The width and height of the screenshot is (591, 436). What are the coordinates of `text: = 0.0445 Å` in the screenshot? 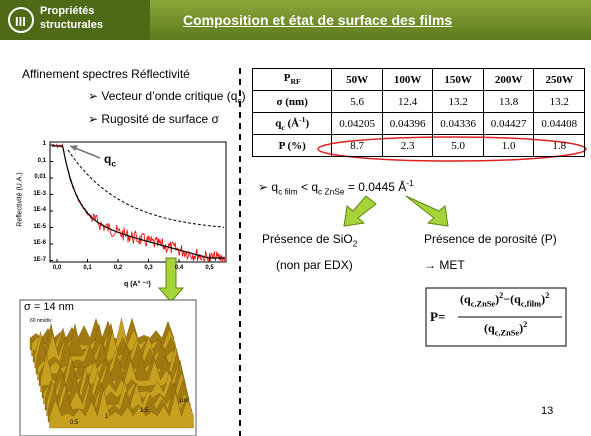 It's located at (375, 187).